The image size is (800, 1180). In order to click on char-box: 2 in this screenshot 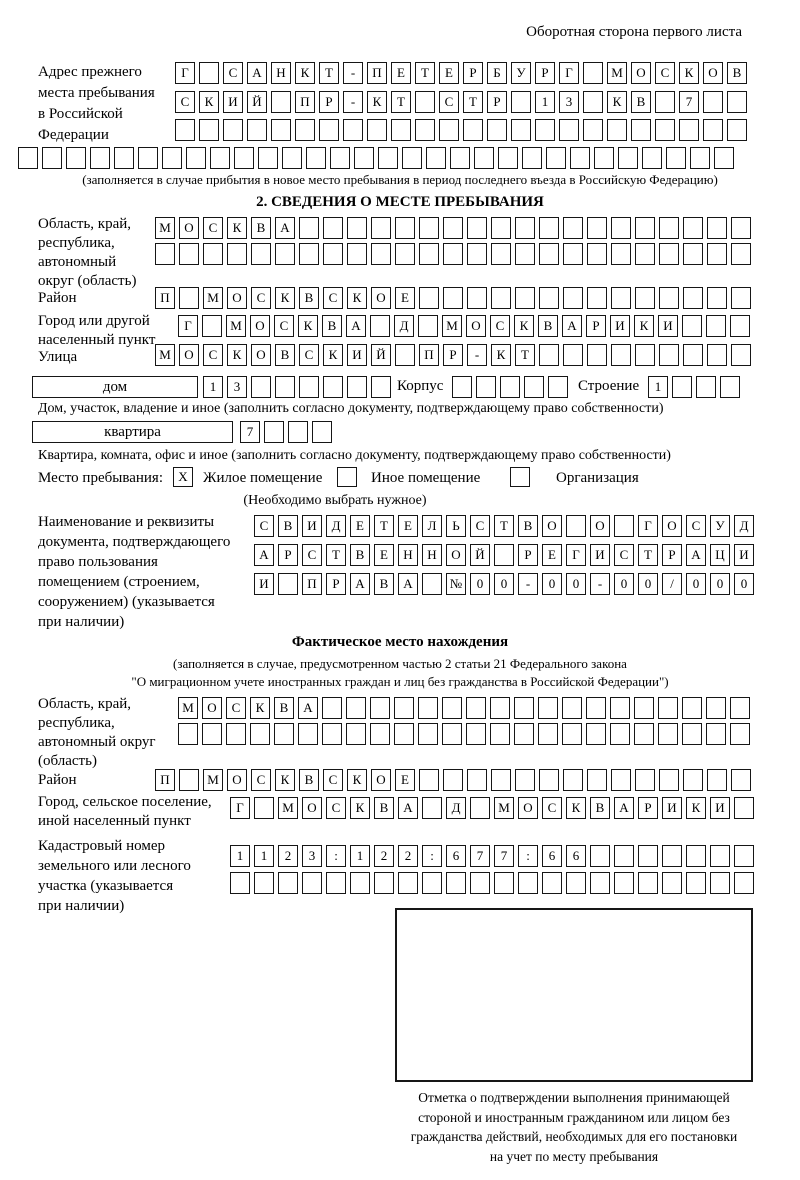, I will do `click(288, 856)`.